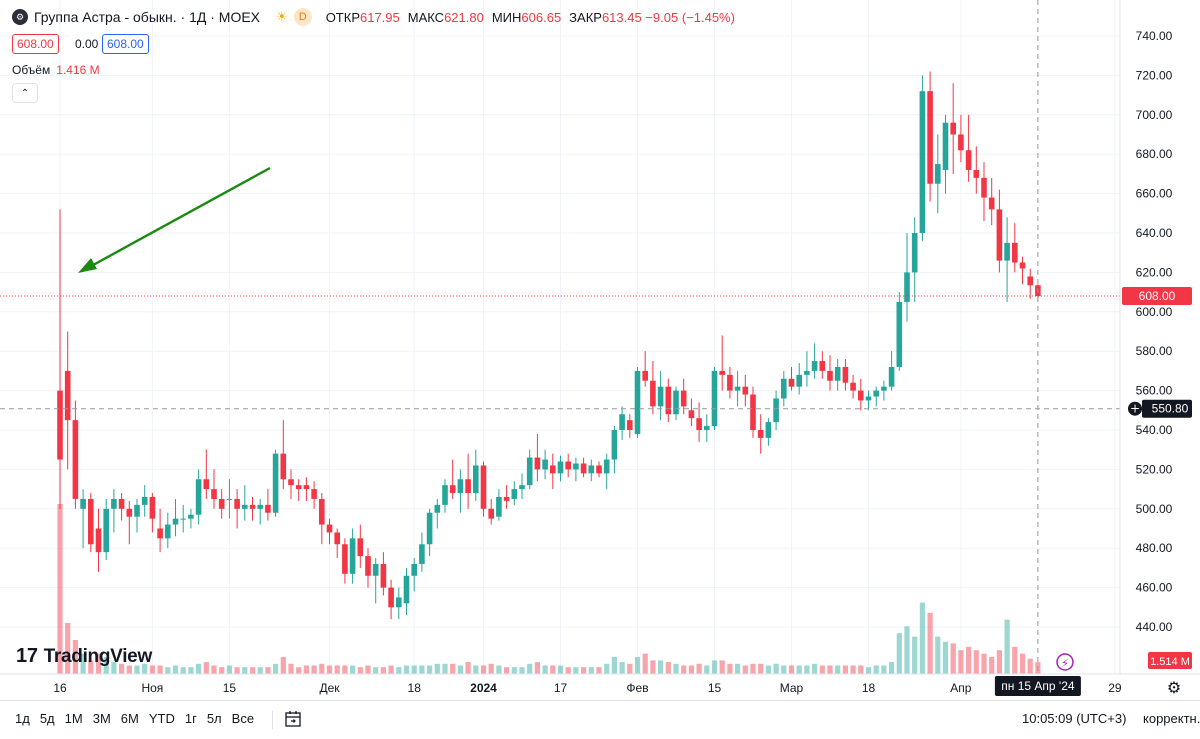 The image size is (1200, 739). I want to click on plus-icon: +, so click(1135, 409).